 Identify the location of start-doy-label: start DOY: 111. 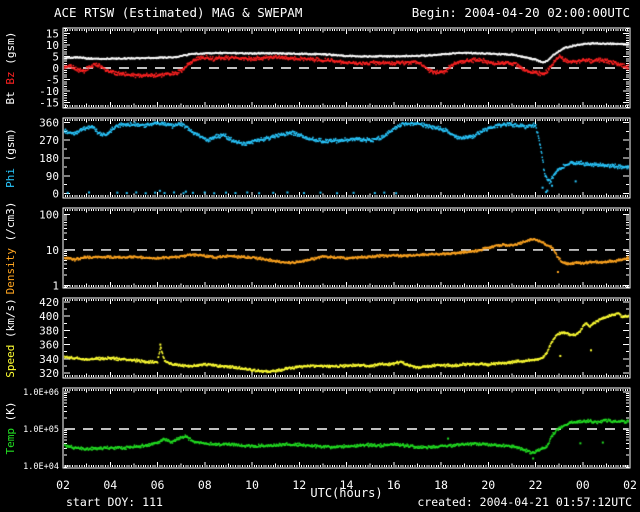
(114, 502).